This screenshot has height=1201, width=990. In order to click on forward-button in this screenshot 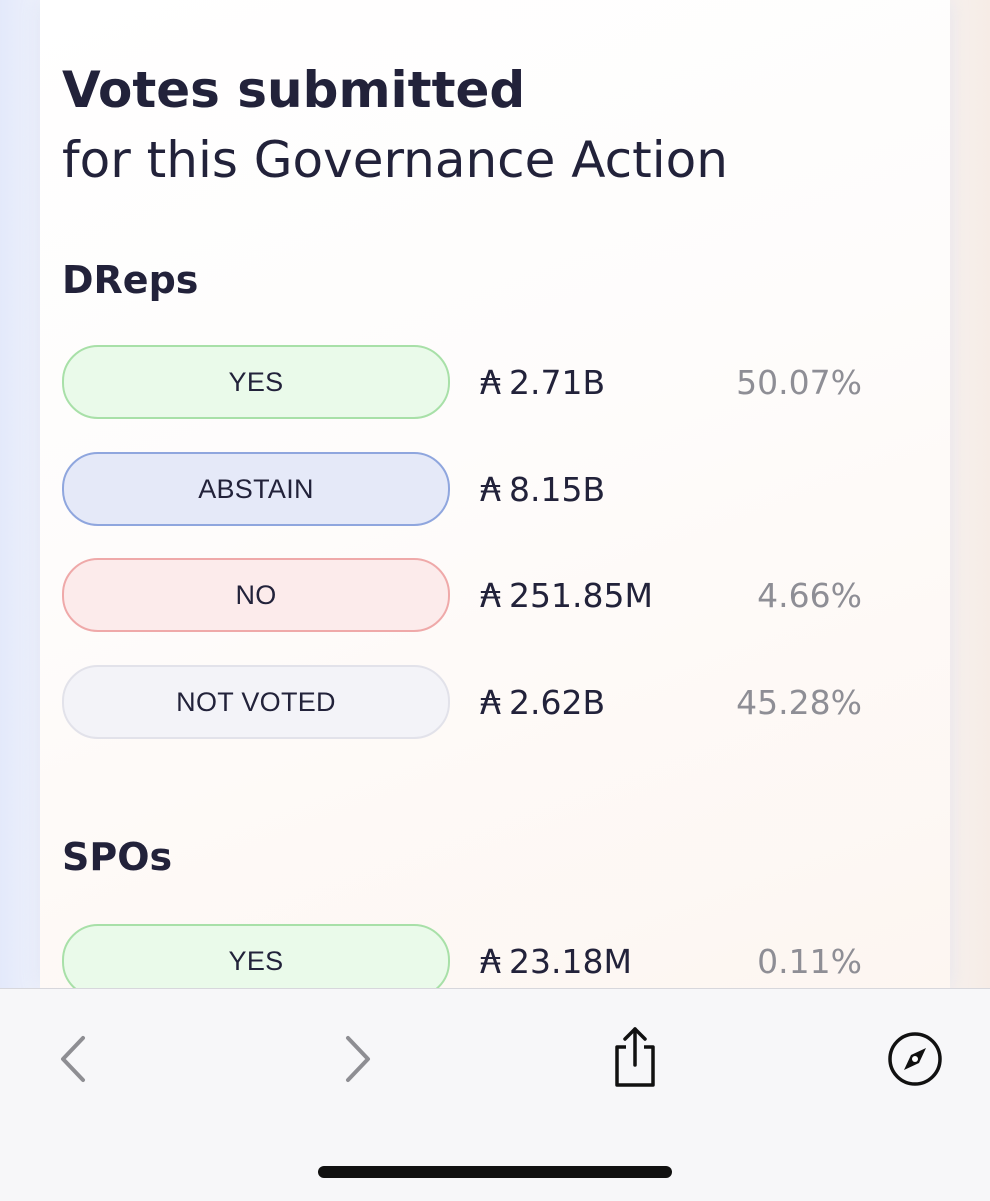, I will do `click(358, 1059)`.